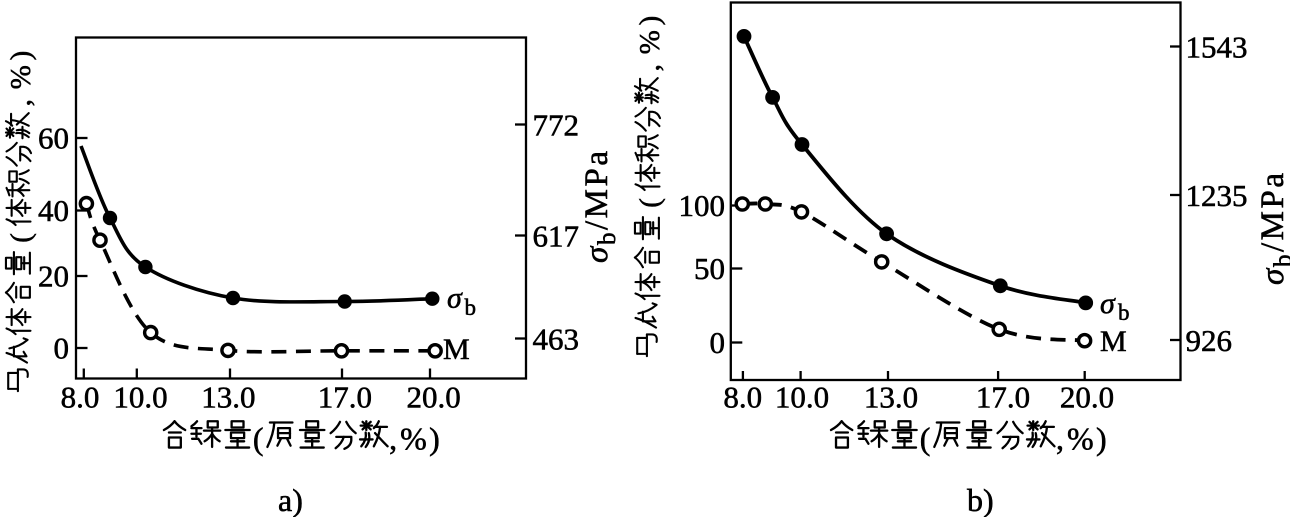 Image resolution: width=1290 pixels, height=522 pixels. Describe the element at coordinates (290, 499) in the screenshot. I see `svg-text: a)` at that location.